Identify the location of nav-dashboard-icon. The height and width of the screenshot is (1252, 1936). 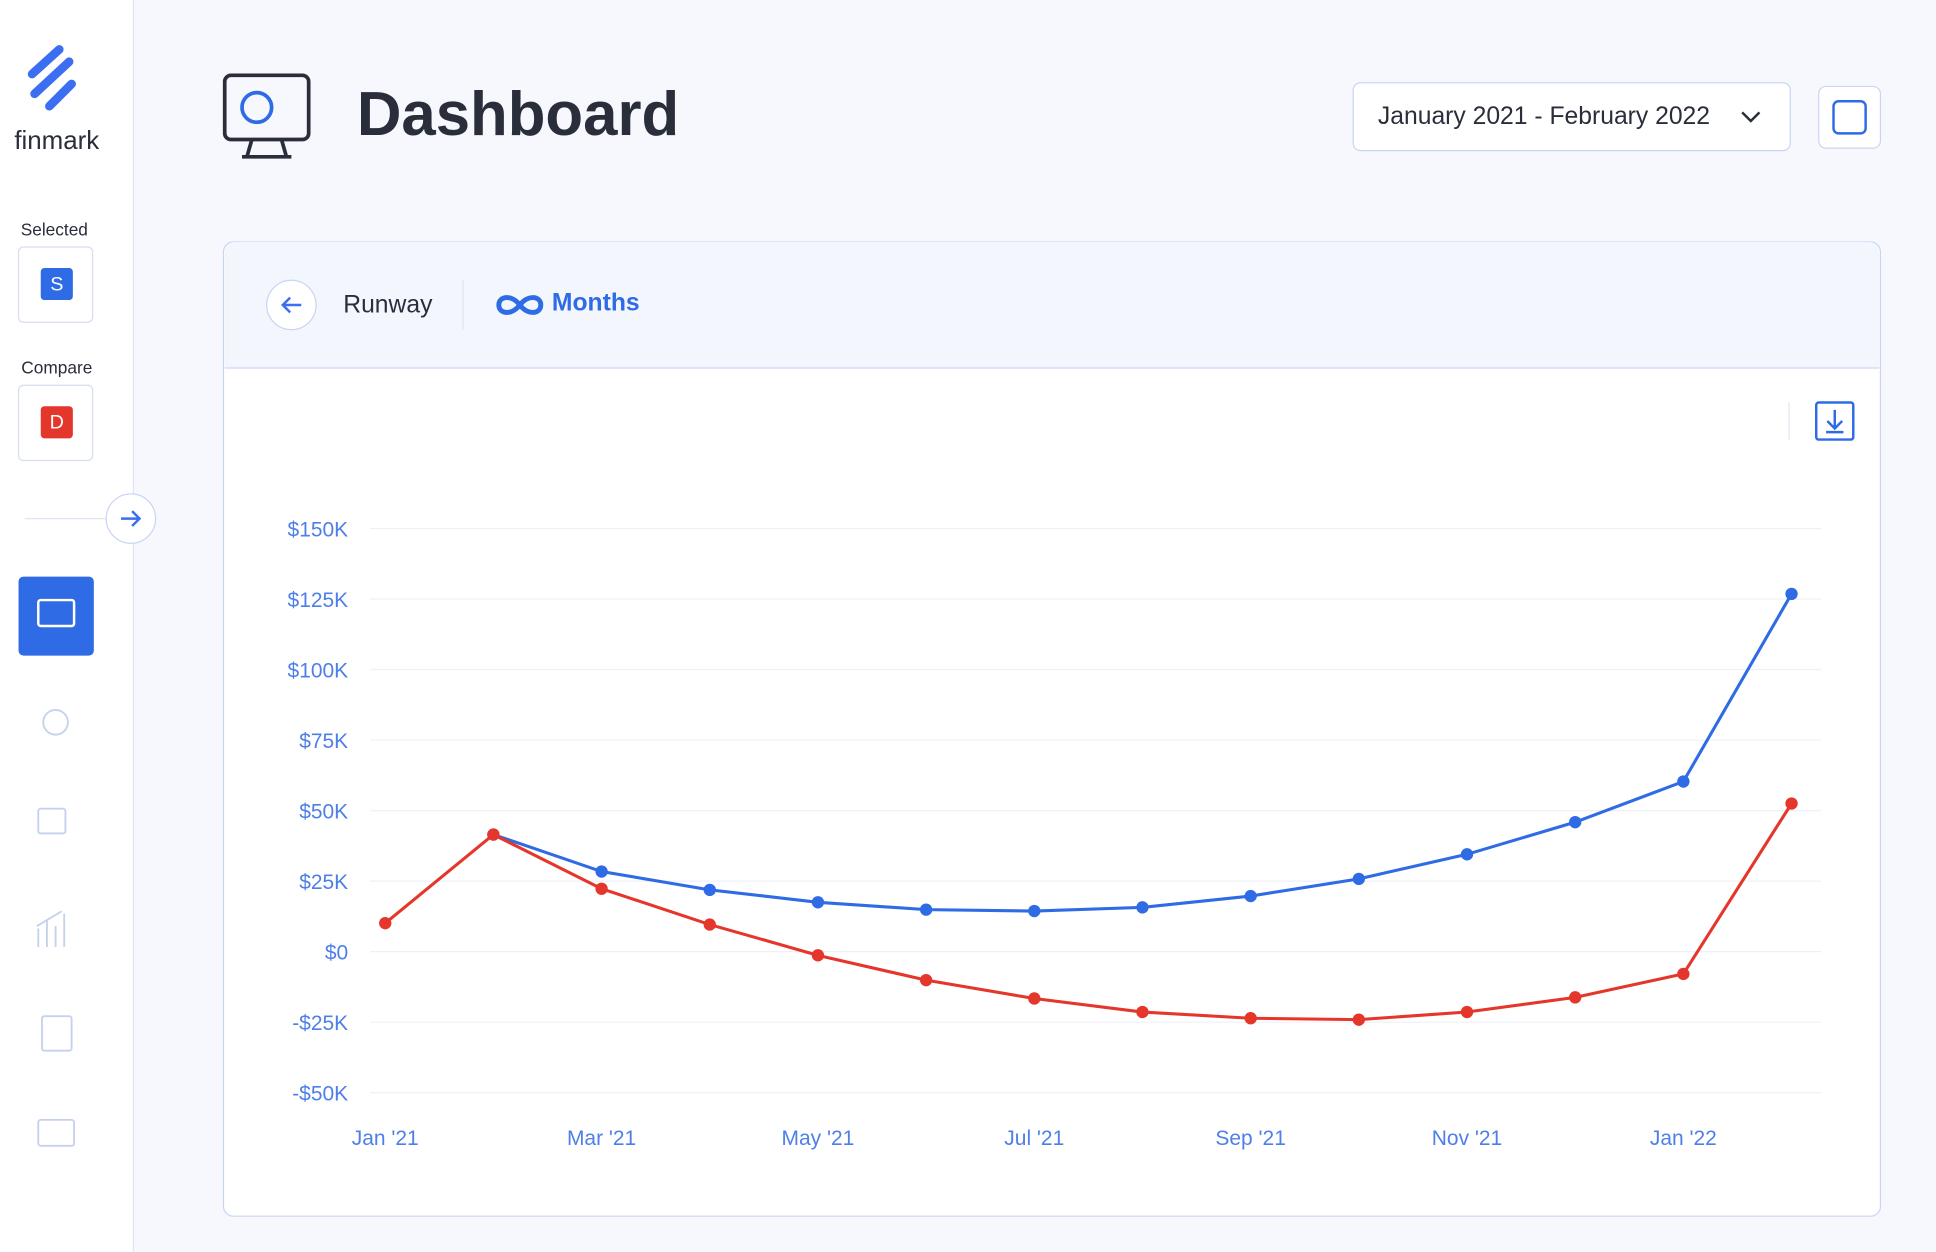
(56, 613).